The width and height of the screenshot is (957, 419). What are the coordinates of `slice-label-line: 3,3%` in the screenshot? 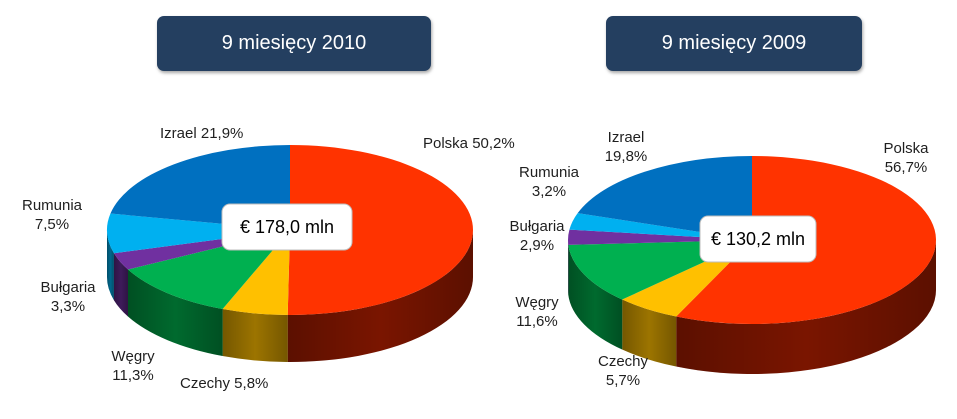 It's located at (68, 306).